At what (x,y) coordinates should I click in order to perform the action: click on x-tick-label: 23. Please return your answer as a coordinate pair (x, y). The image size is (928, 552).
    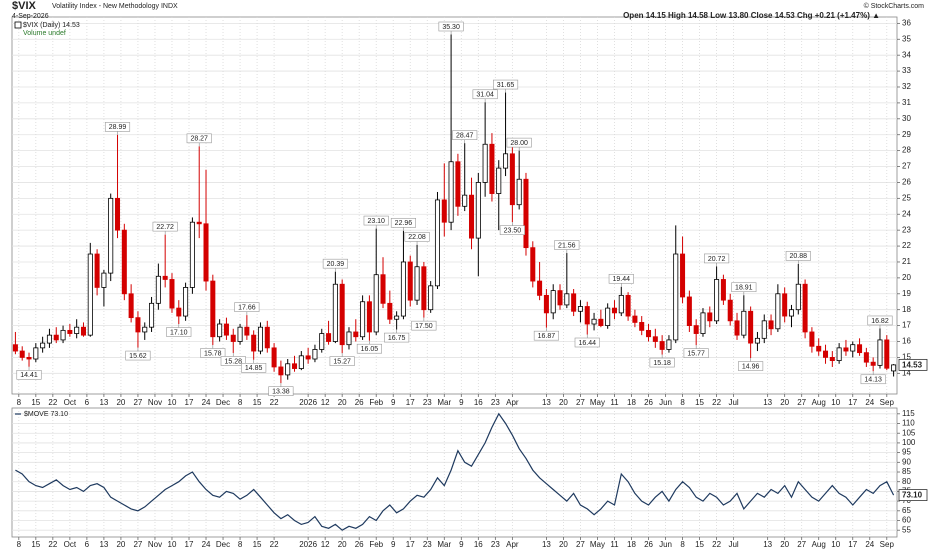
    Looking at the image, I should click on (495, 402).